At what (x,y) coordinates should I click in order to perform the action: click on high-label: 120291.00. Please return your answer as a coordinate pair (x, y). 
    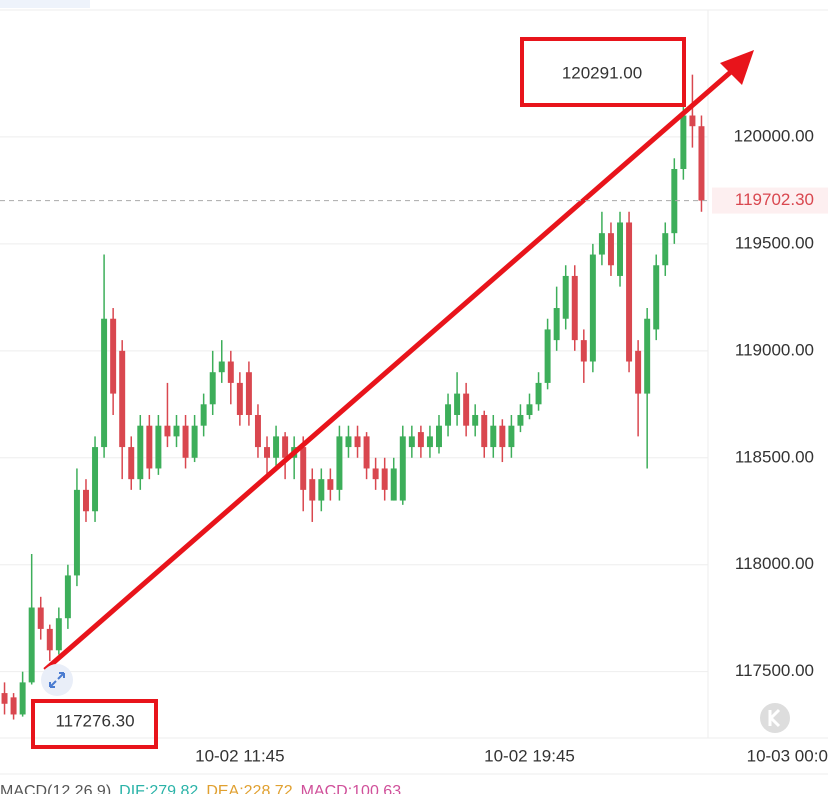
    Looking at the image, I should click on (602, 72).